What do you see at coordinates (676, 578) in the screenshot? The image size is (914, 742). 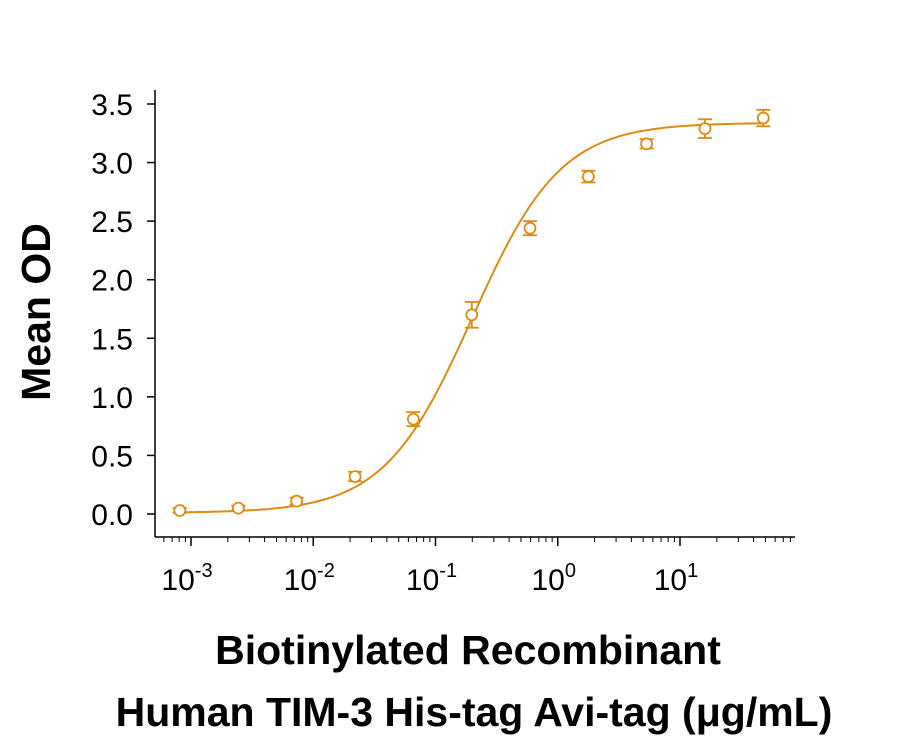 I see `x-tick-label: 10¹` at bounding box center [676, 578].